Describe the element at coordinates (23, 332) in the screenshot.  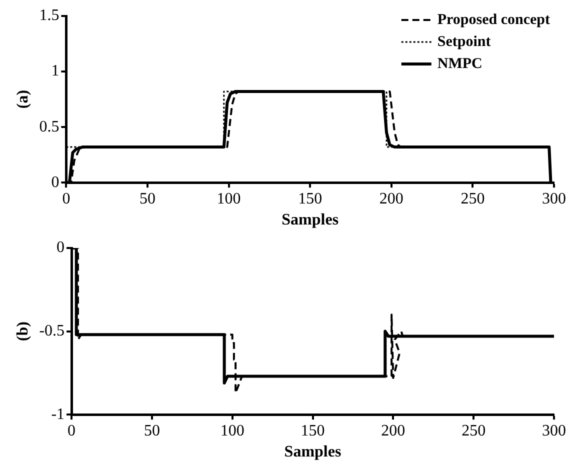
I see `y-axis-title: (b)` at that location.